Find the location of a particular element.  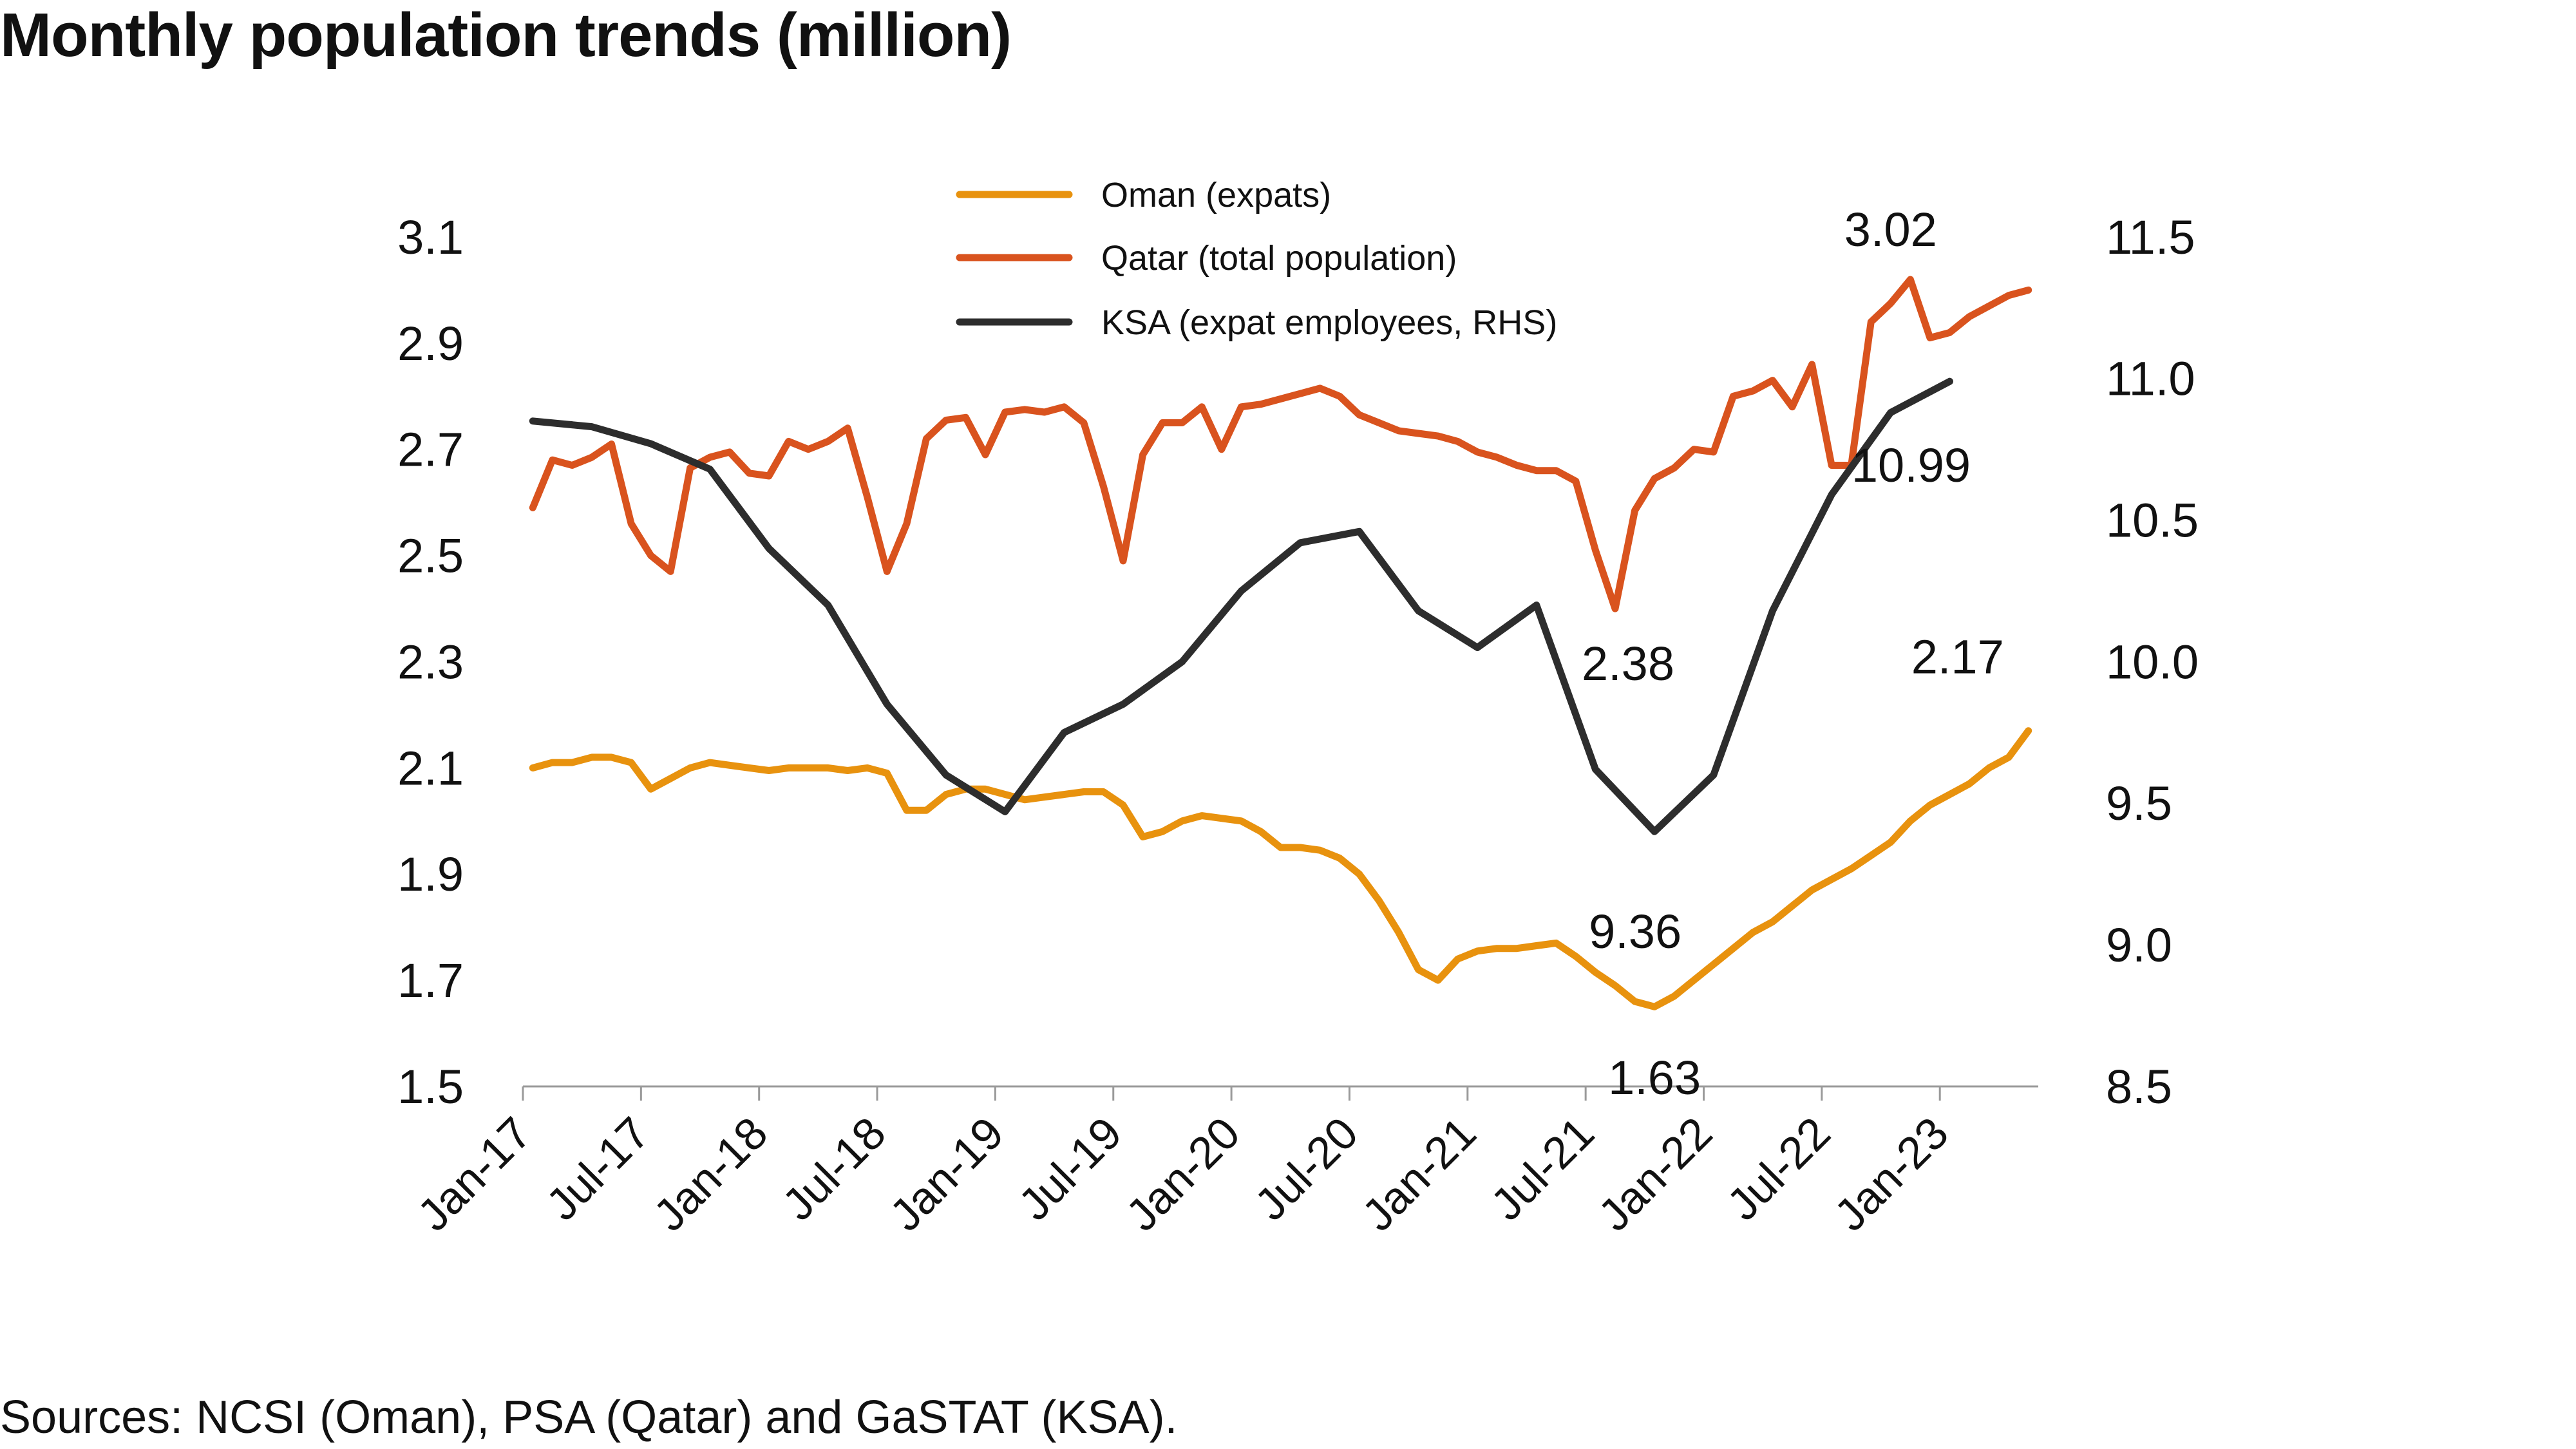

y-left-tick-label: 2.5 is located at coordinates (431, 556).